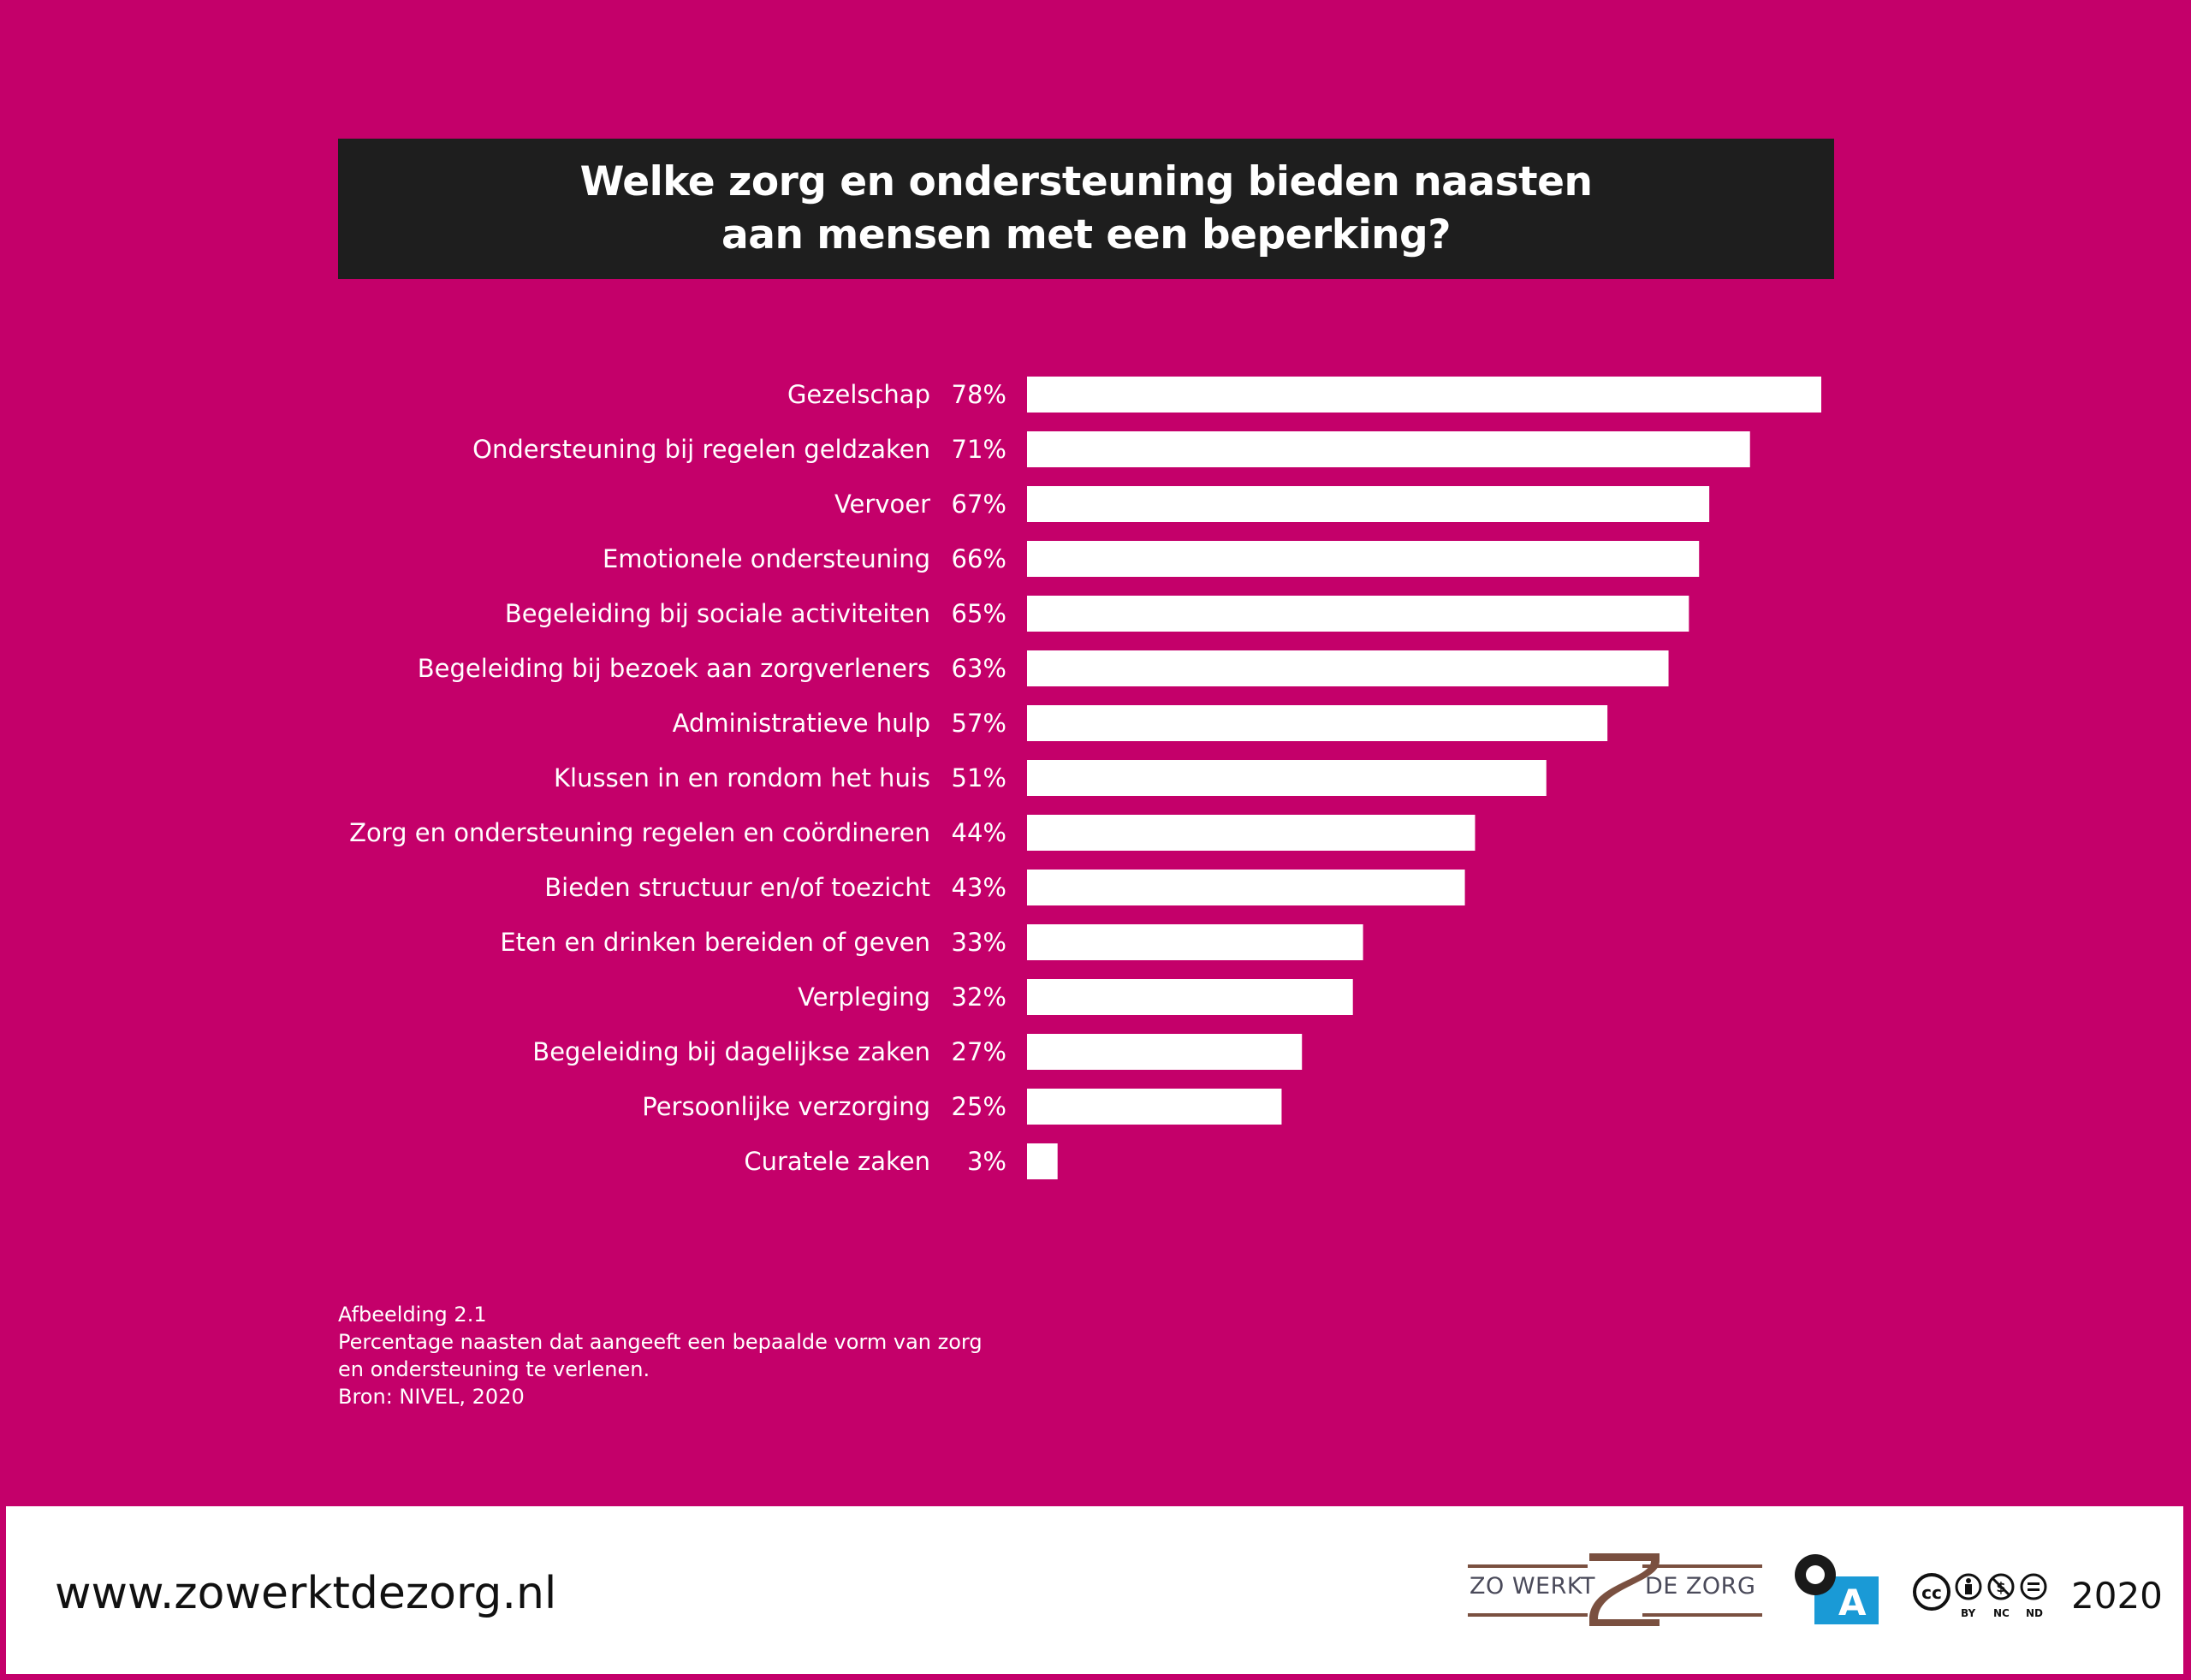  Describe the element at coordinates (979, 395) in the screenshot. I see `value-label: 78%` at that location.